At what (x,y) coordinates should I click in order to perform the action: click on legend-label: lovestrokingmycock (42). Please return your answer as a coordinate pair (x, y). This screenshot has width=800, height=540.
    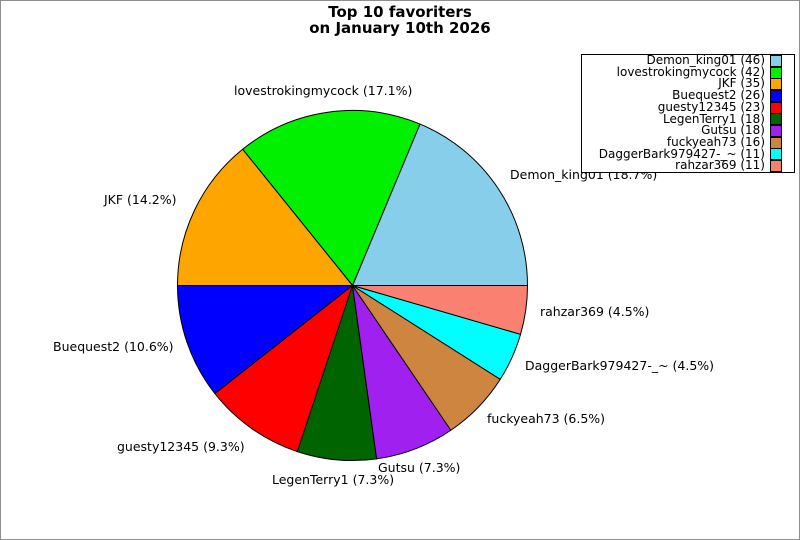
    Looking at the image, I should click on (690, 71).